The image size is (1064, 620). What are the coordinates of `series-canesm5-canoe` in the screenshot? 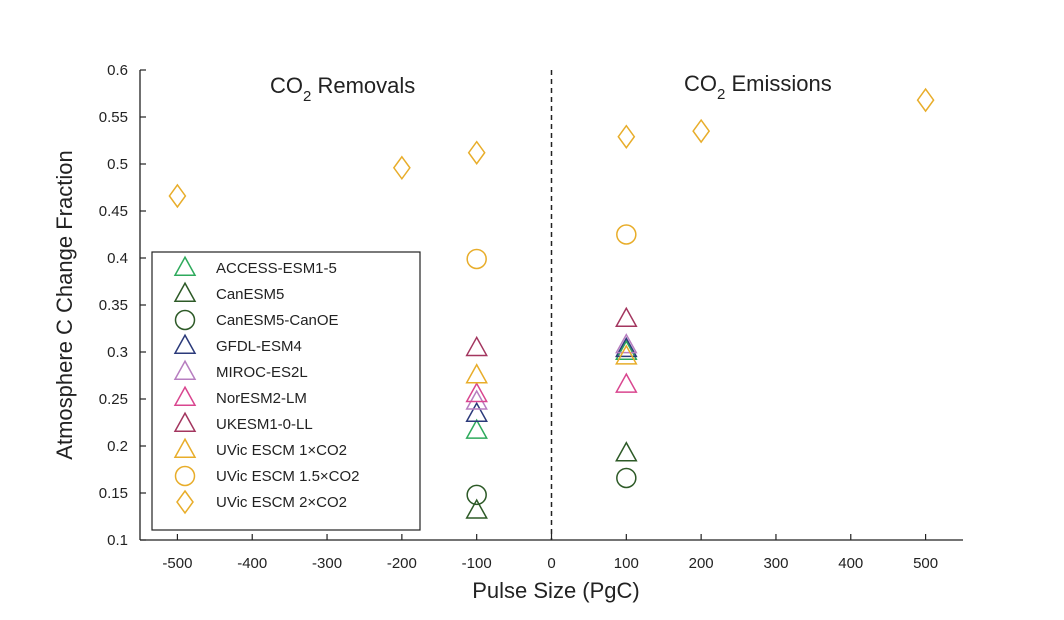 It's located at (551, 486).